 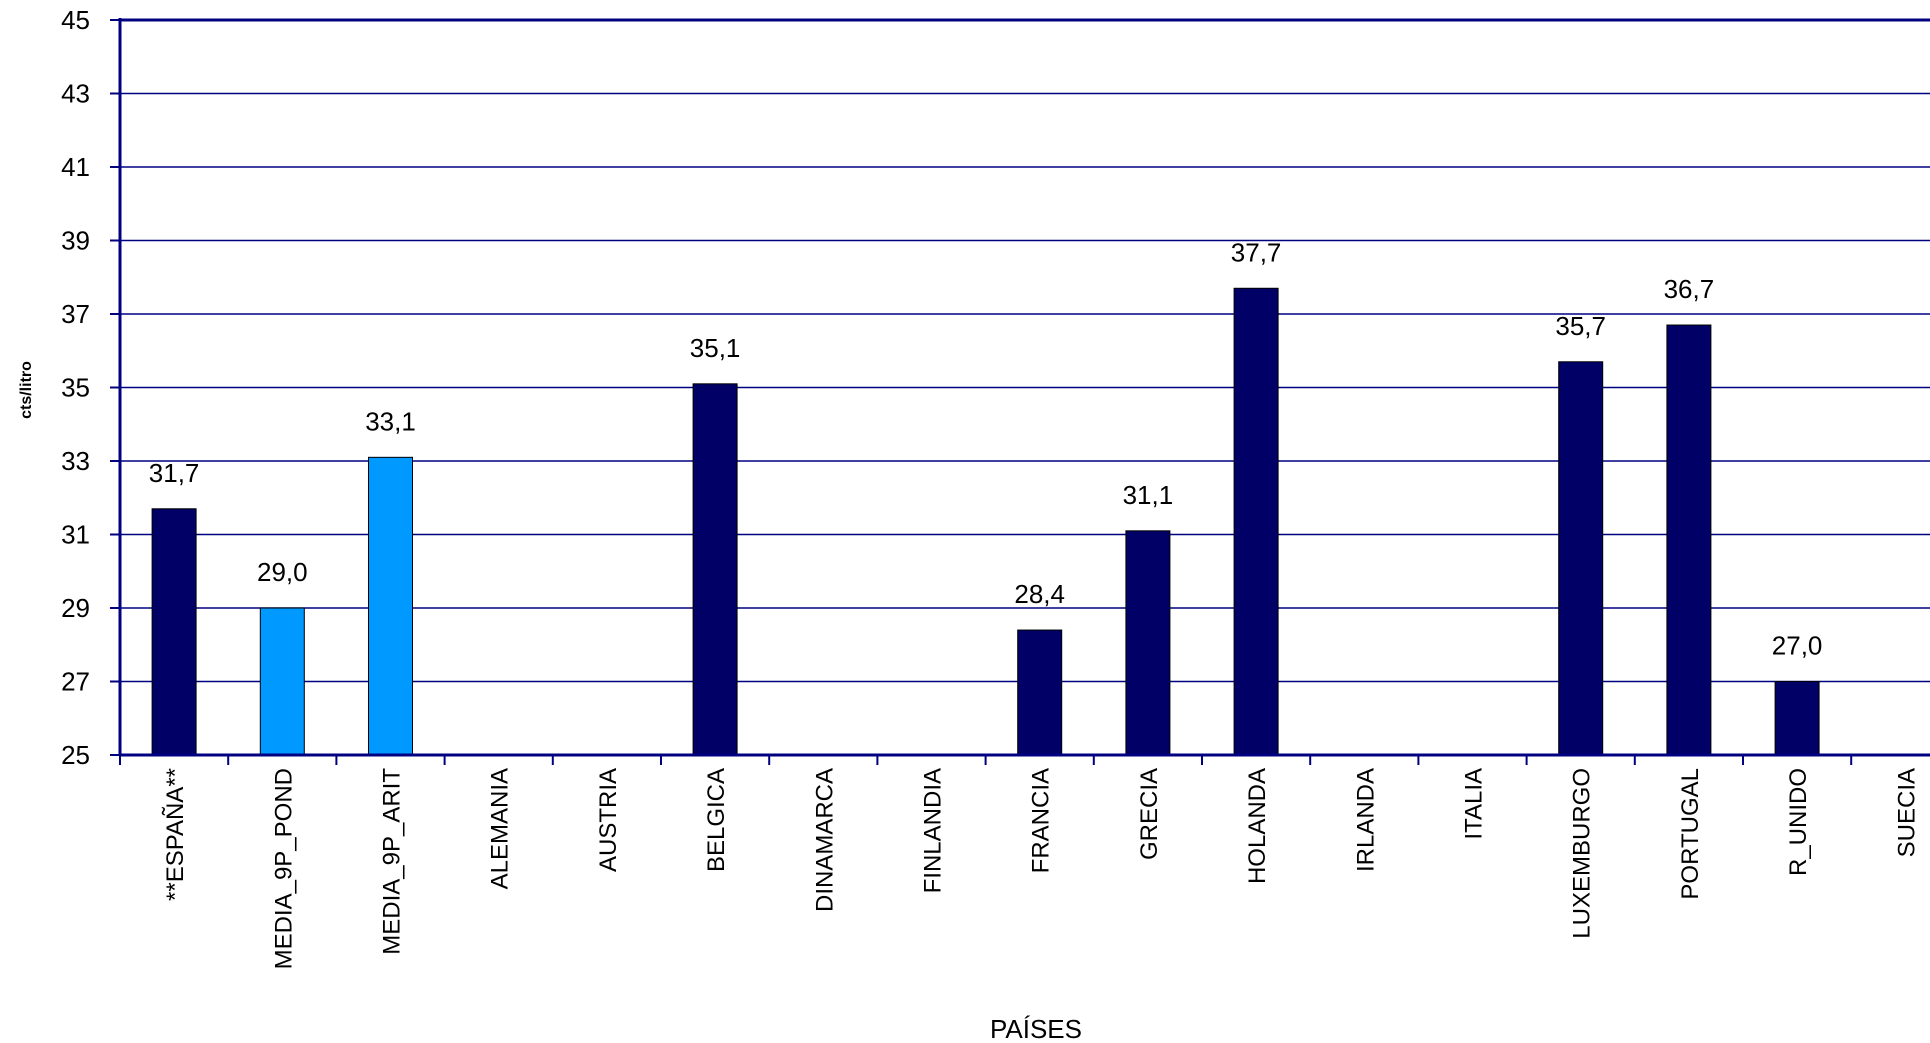 I want to click on y-tick-label: 25, so click(x=75, y=755).